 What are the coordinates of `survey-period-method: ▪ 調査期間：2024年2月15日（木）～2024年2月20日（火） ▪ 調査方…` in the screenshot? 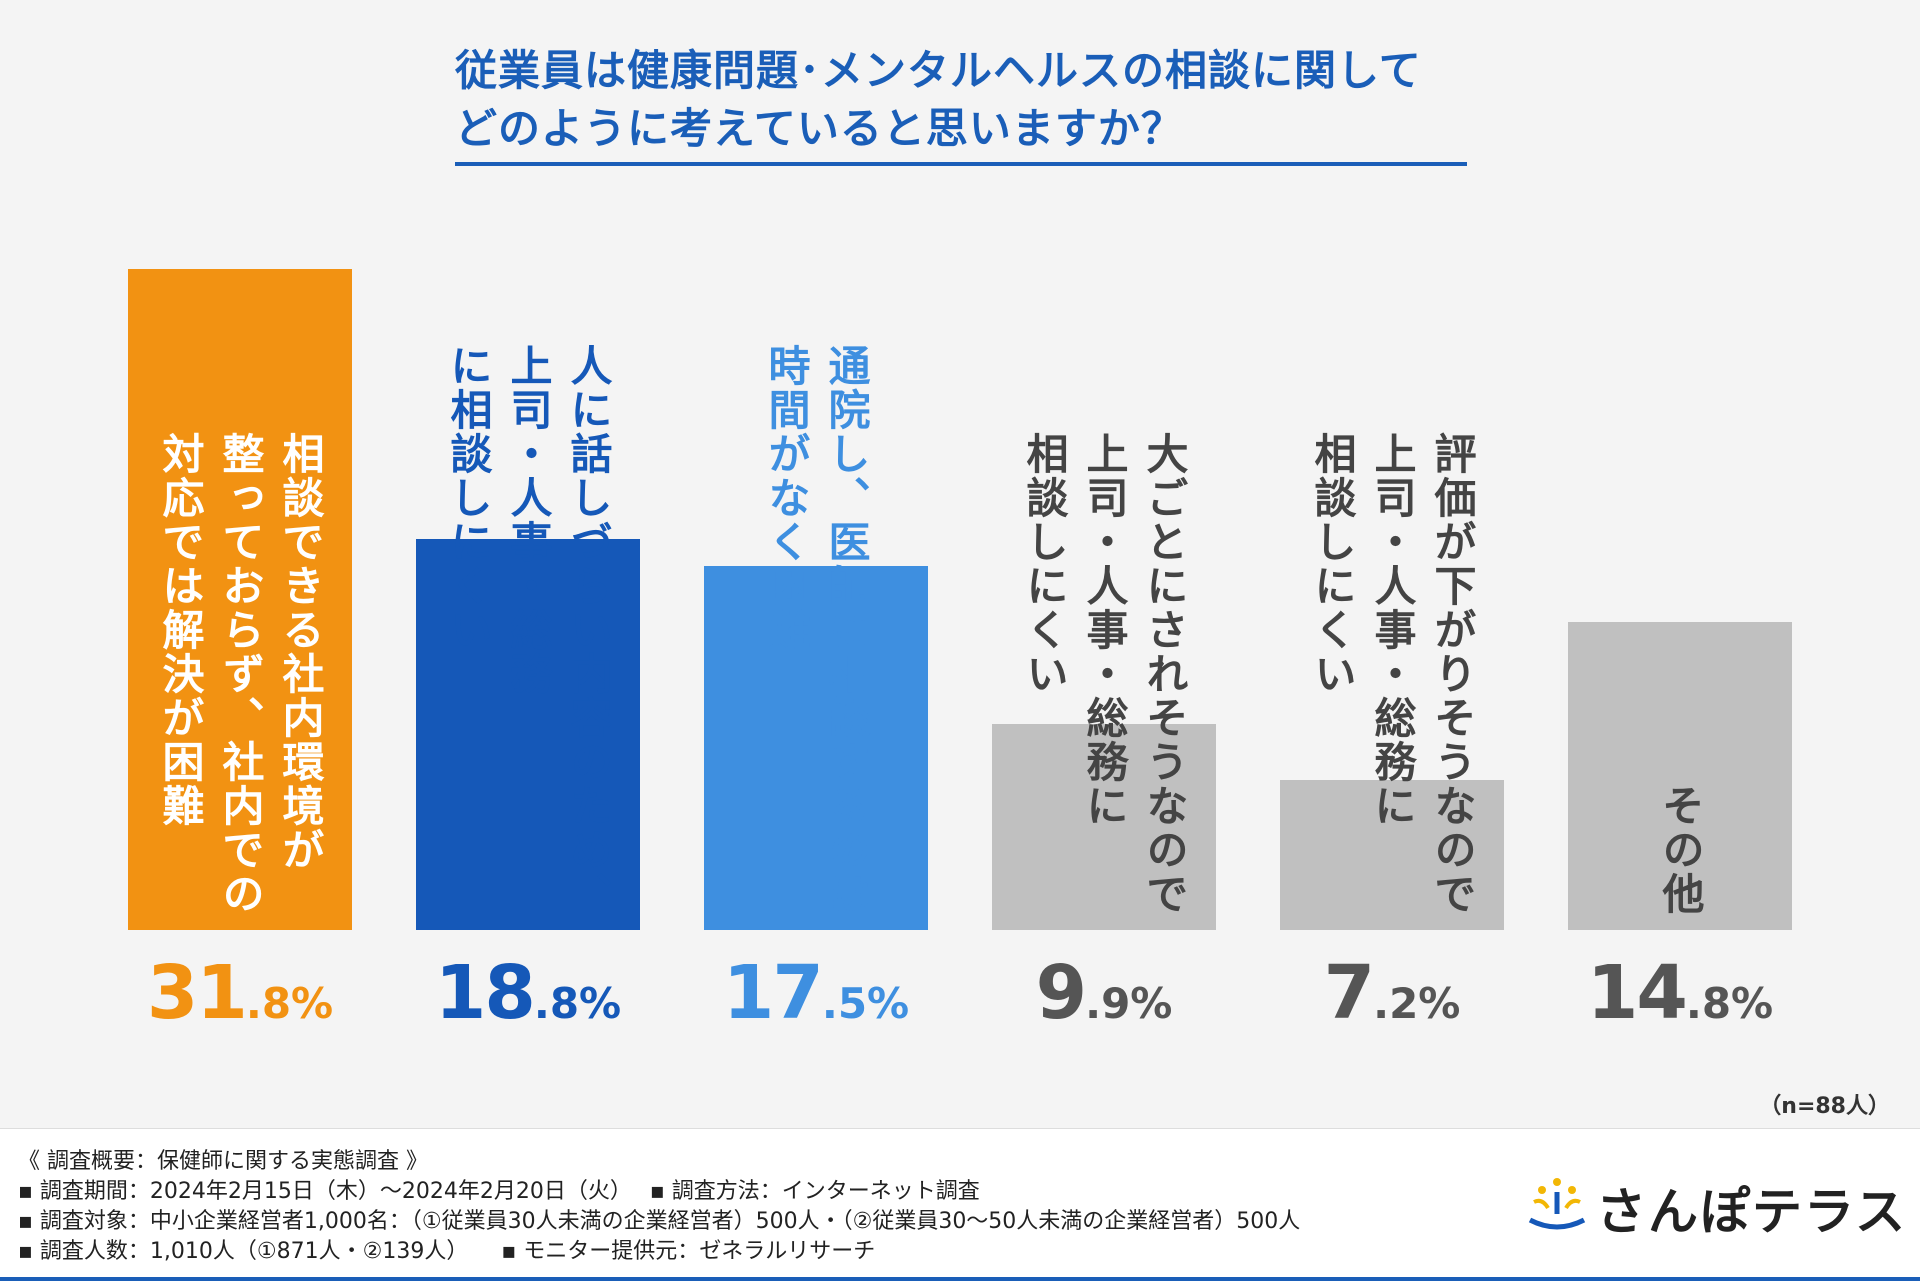 It's located at (499, 1191).